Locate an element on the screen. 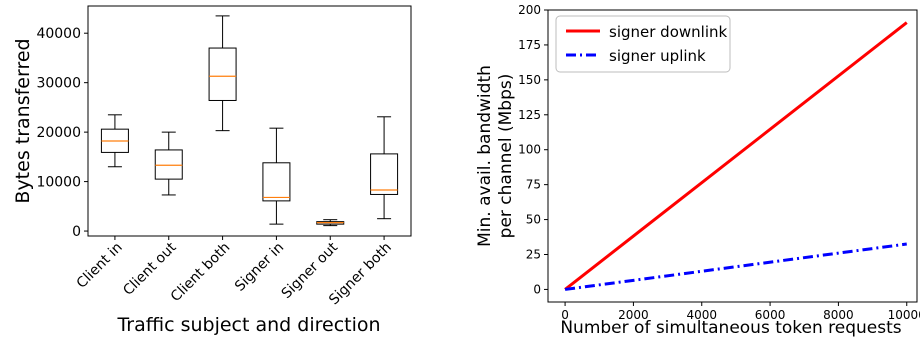 This screenshot has width=920, height=343. y-tick-label-40000: 40000 is located at coordinates (58, 34).